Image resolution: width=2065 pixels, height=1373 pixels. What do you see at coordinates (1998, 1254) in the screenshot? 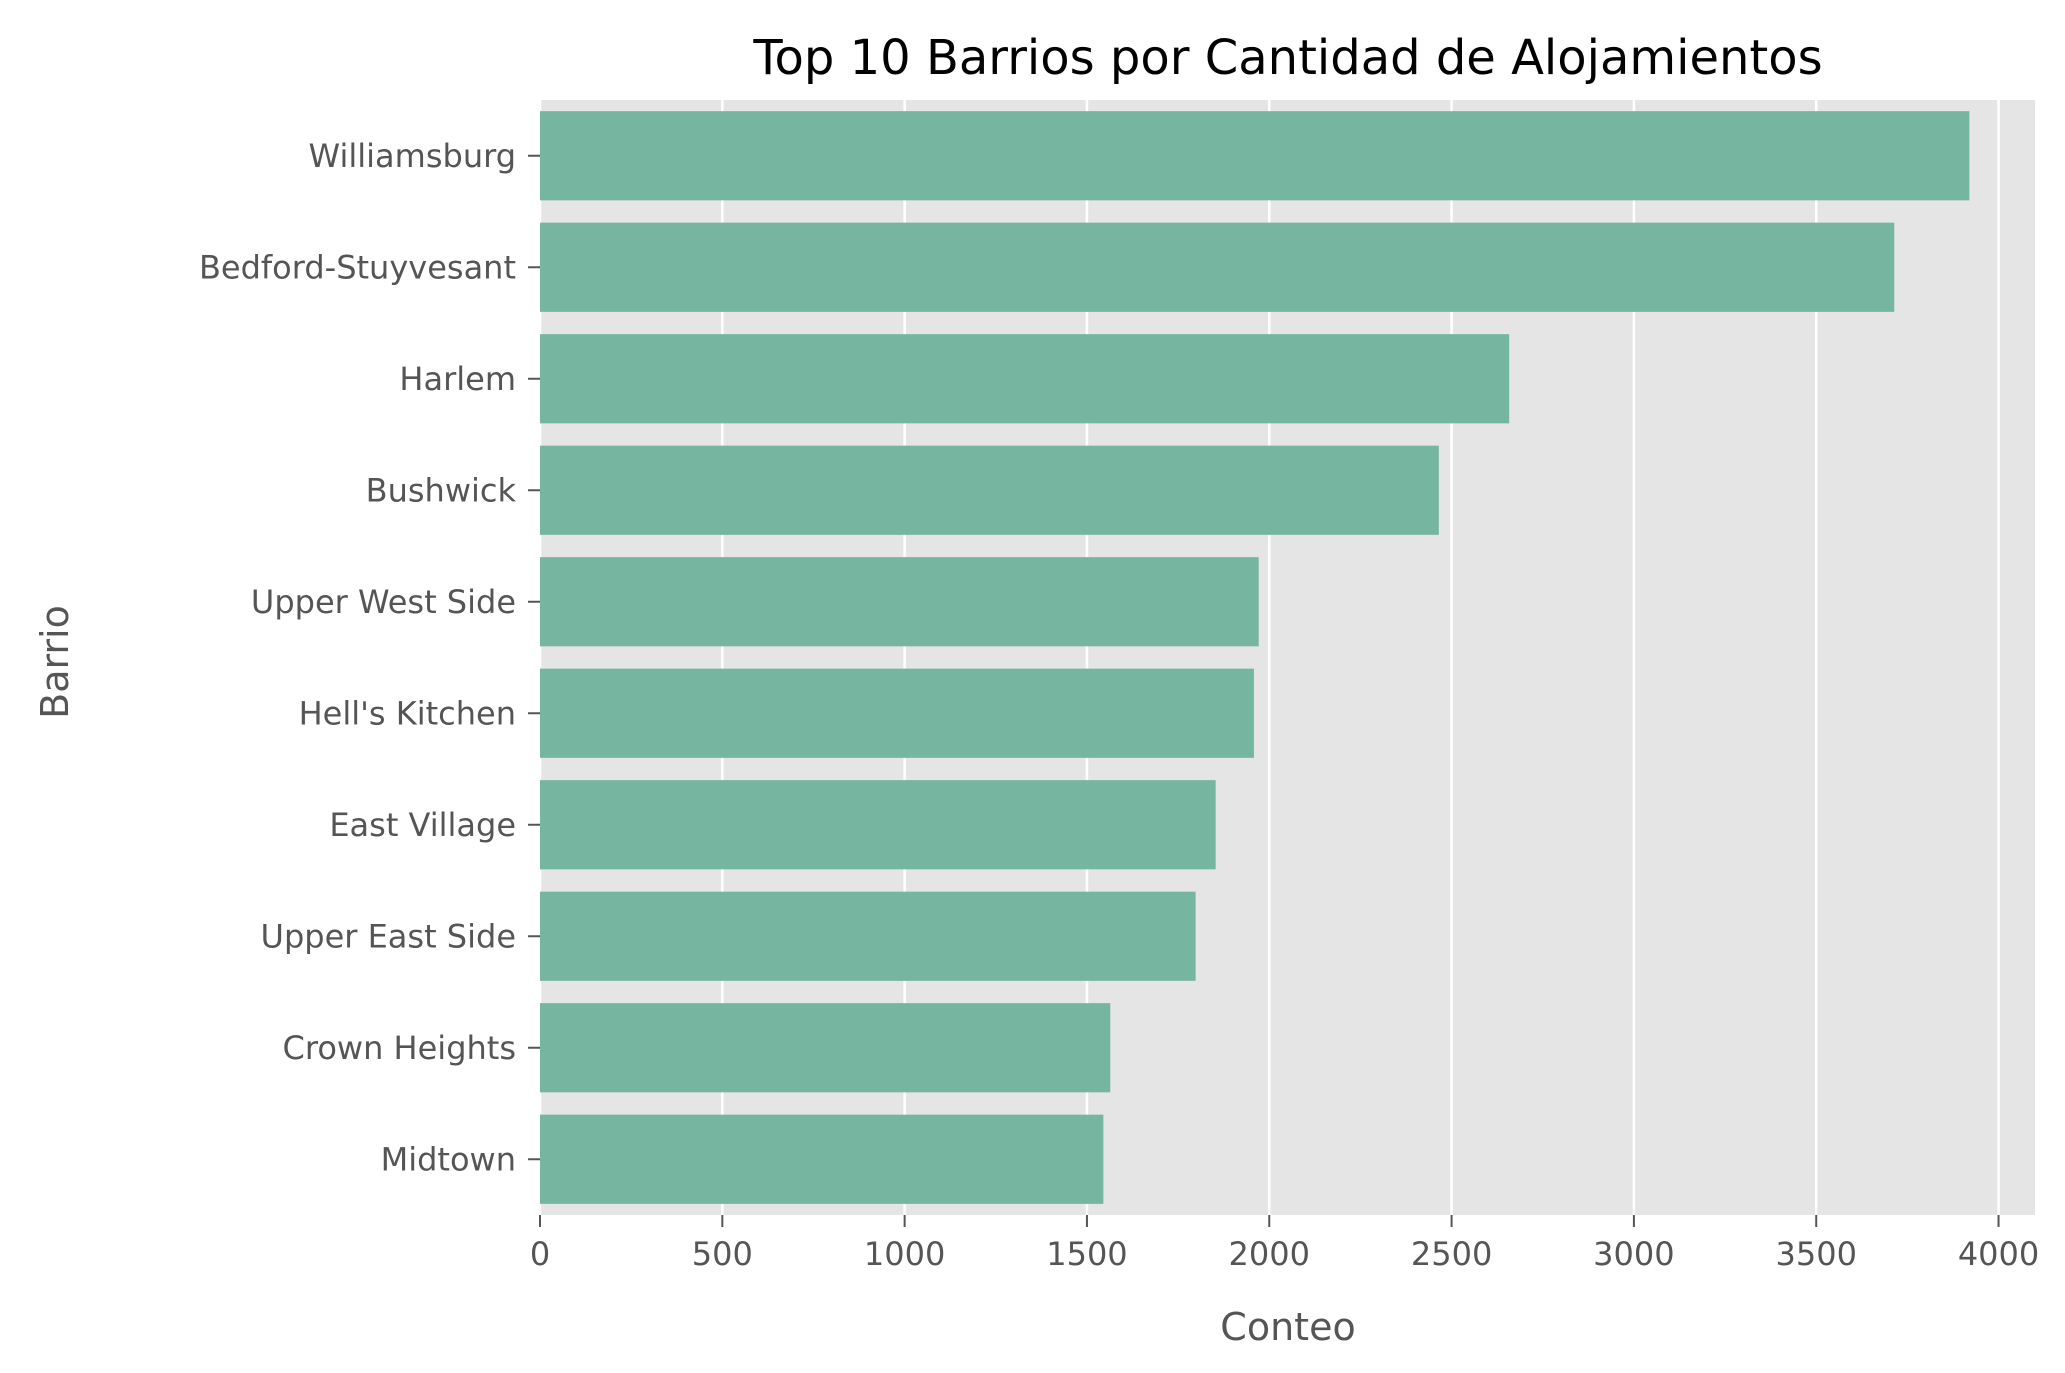
I see `x-tick-label-4000: 4000` at bounding box center [1998, 1254].